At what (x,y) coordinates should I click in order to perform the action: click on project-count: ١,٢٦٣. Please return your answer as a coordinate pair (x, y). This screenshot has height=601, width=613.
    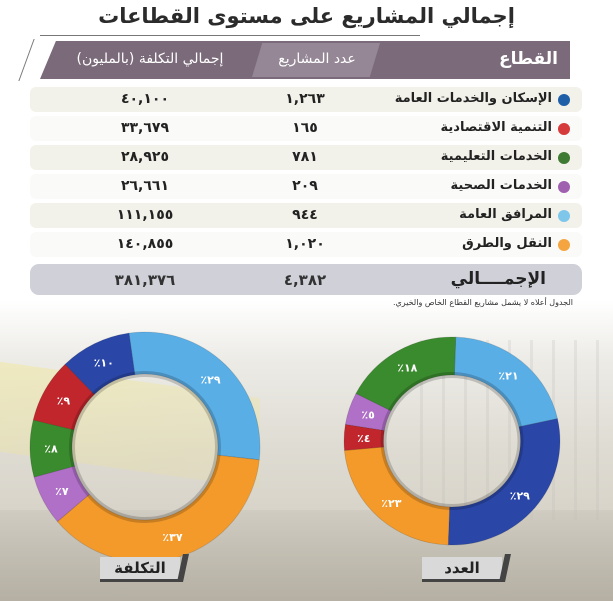
    Looking at the image, I should click on (305, 99).